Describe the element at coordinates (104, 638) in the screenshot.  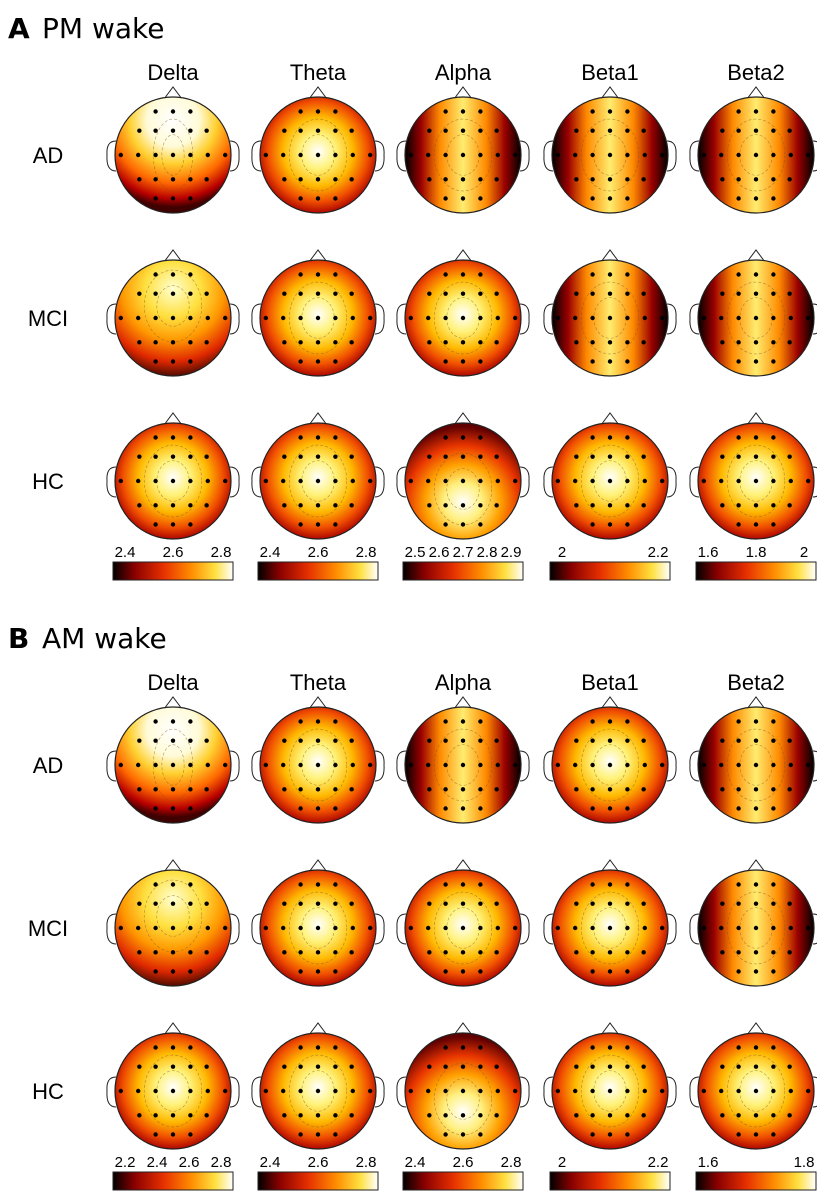
I see `panel-title: AM wake` at that location.